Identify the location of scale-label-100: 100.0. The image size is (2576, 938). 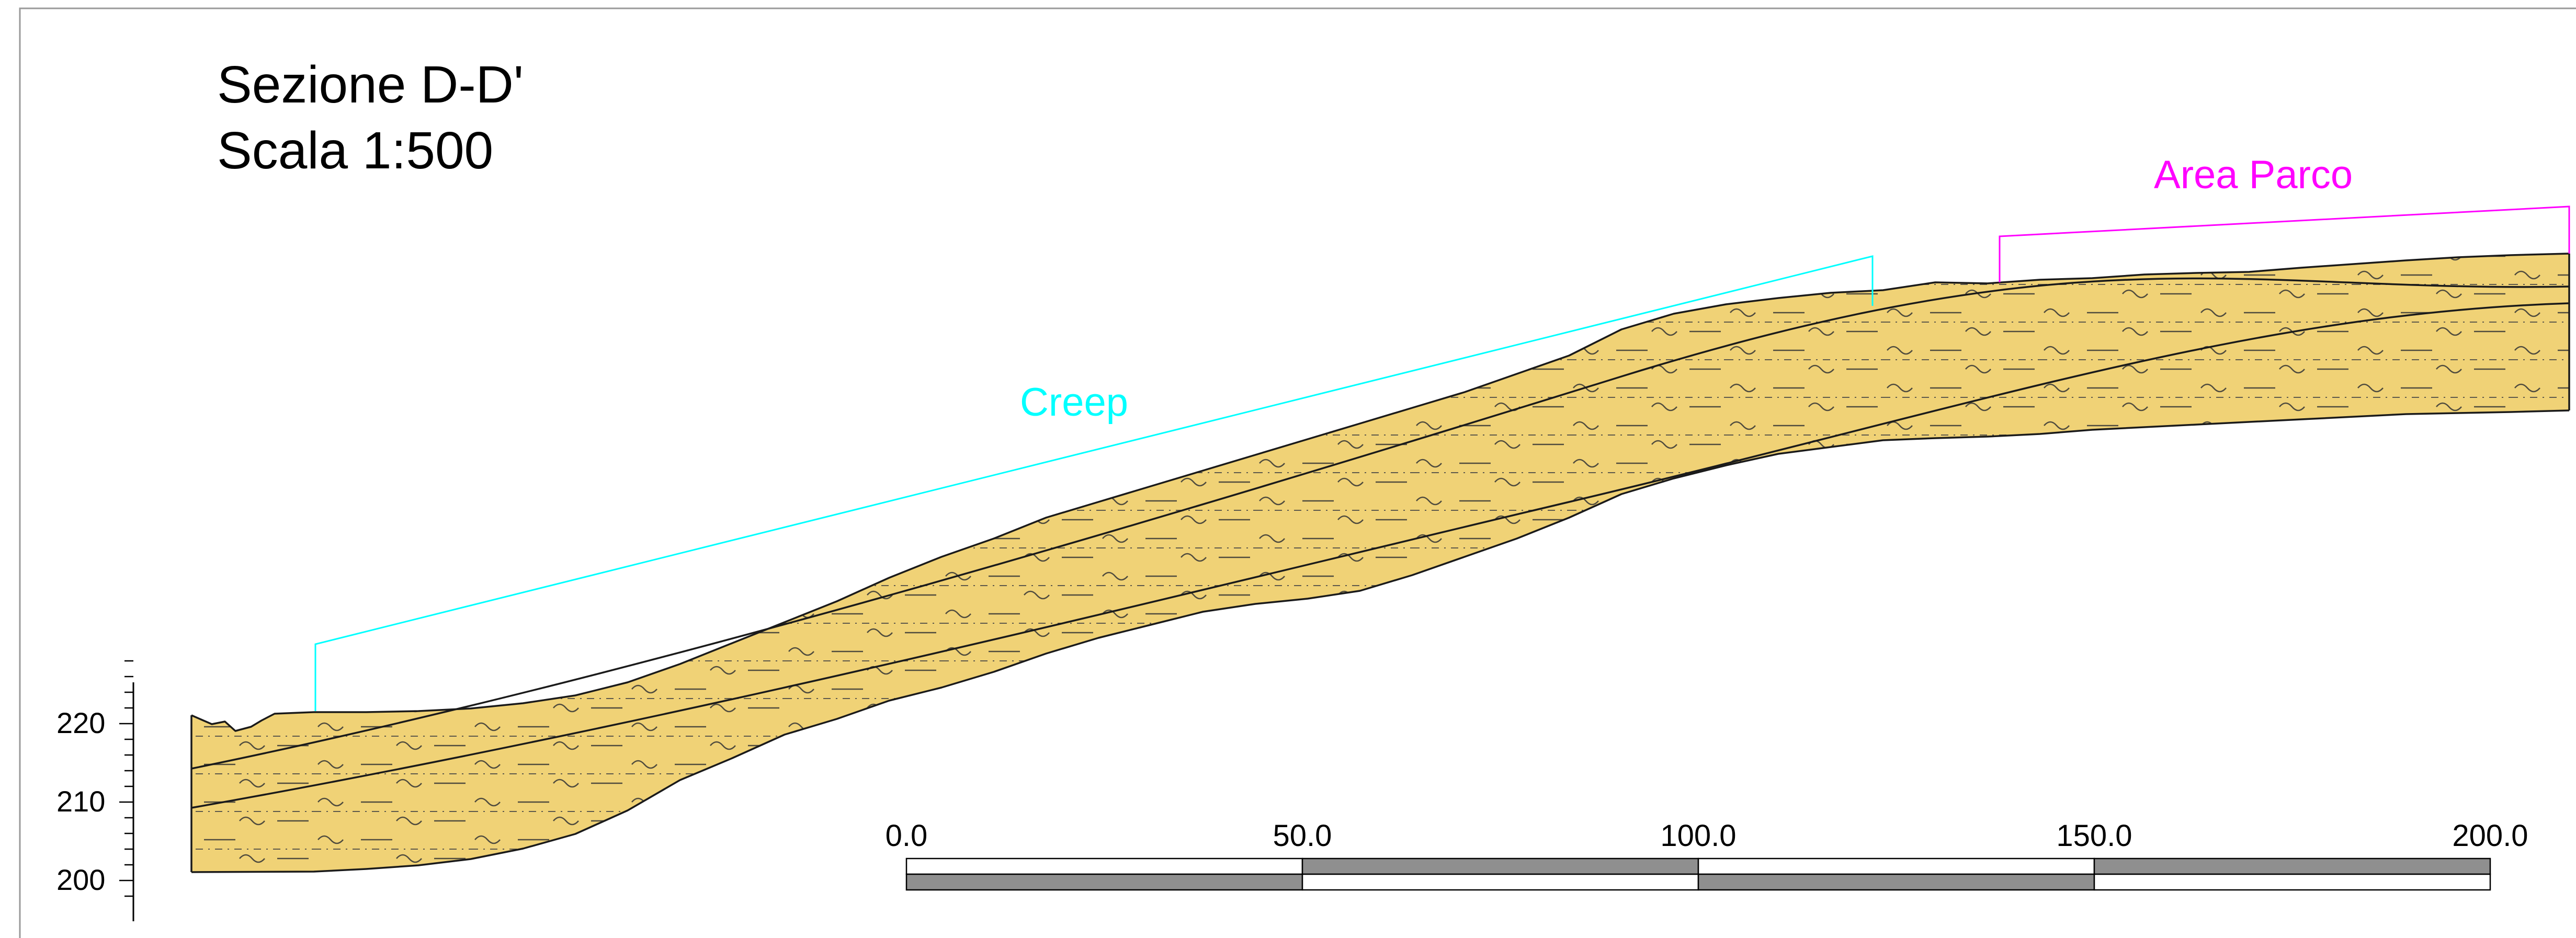
(1698, 836).